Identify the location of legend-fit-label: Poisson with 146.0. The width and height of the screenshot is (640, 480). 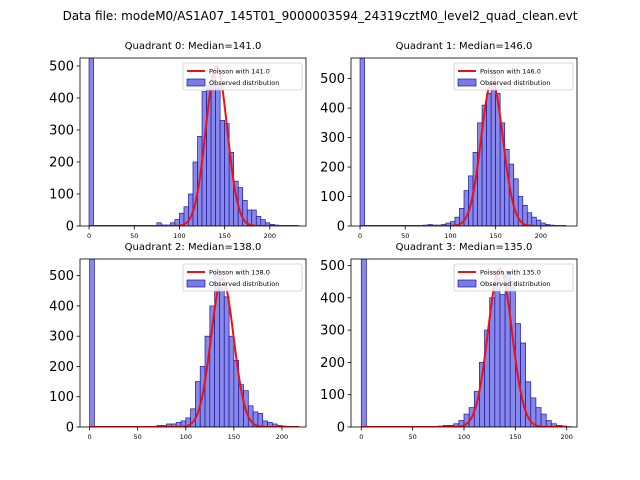
(510, 72).